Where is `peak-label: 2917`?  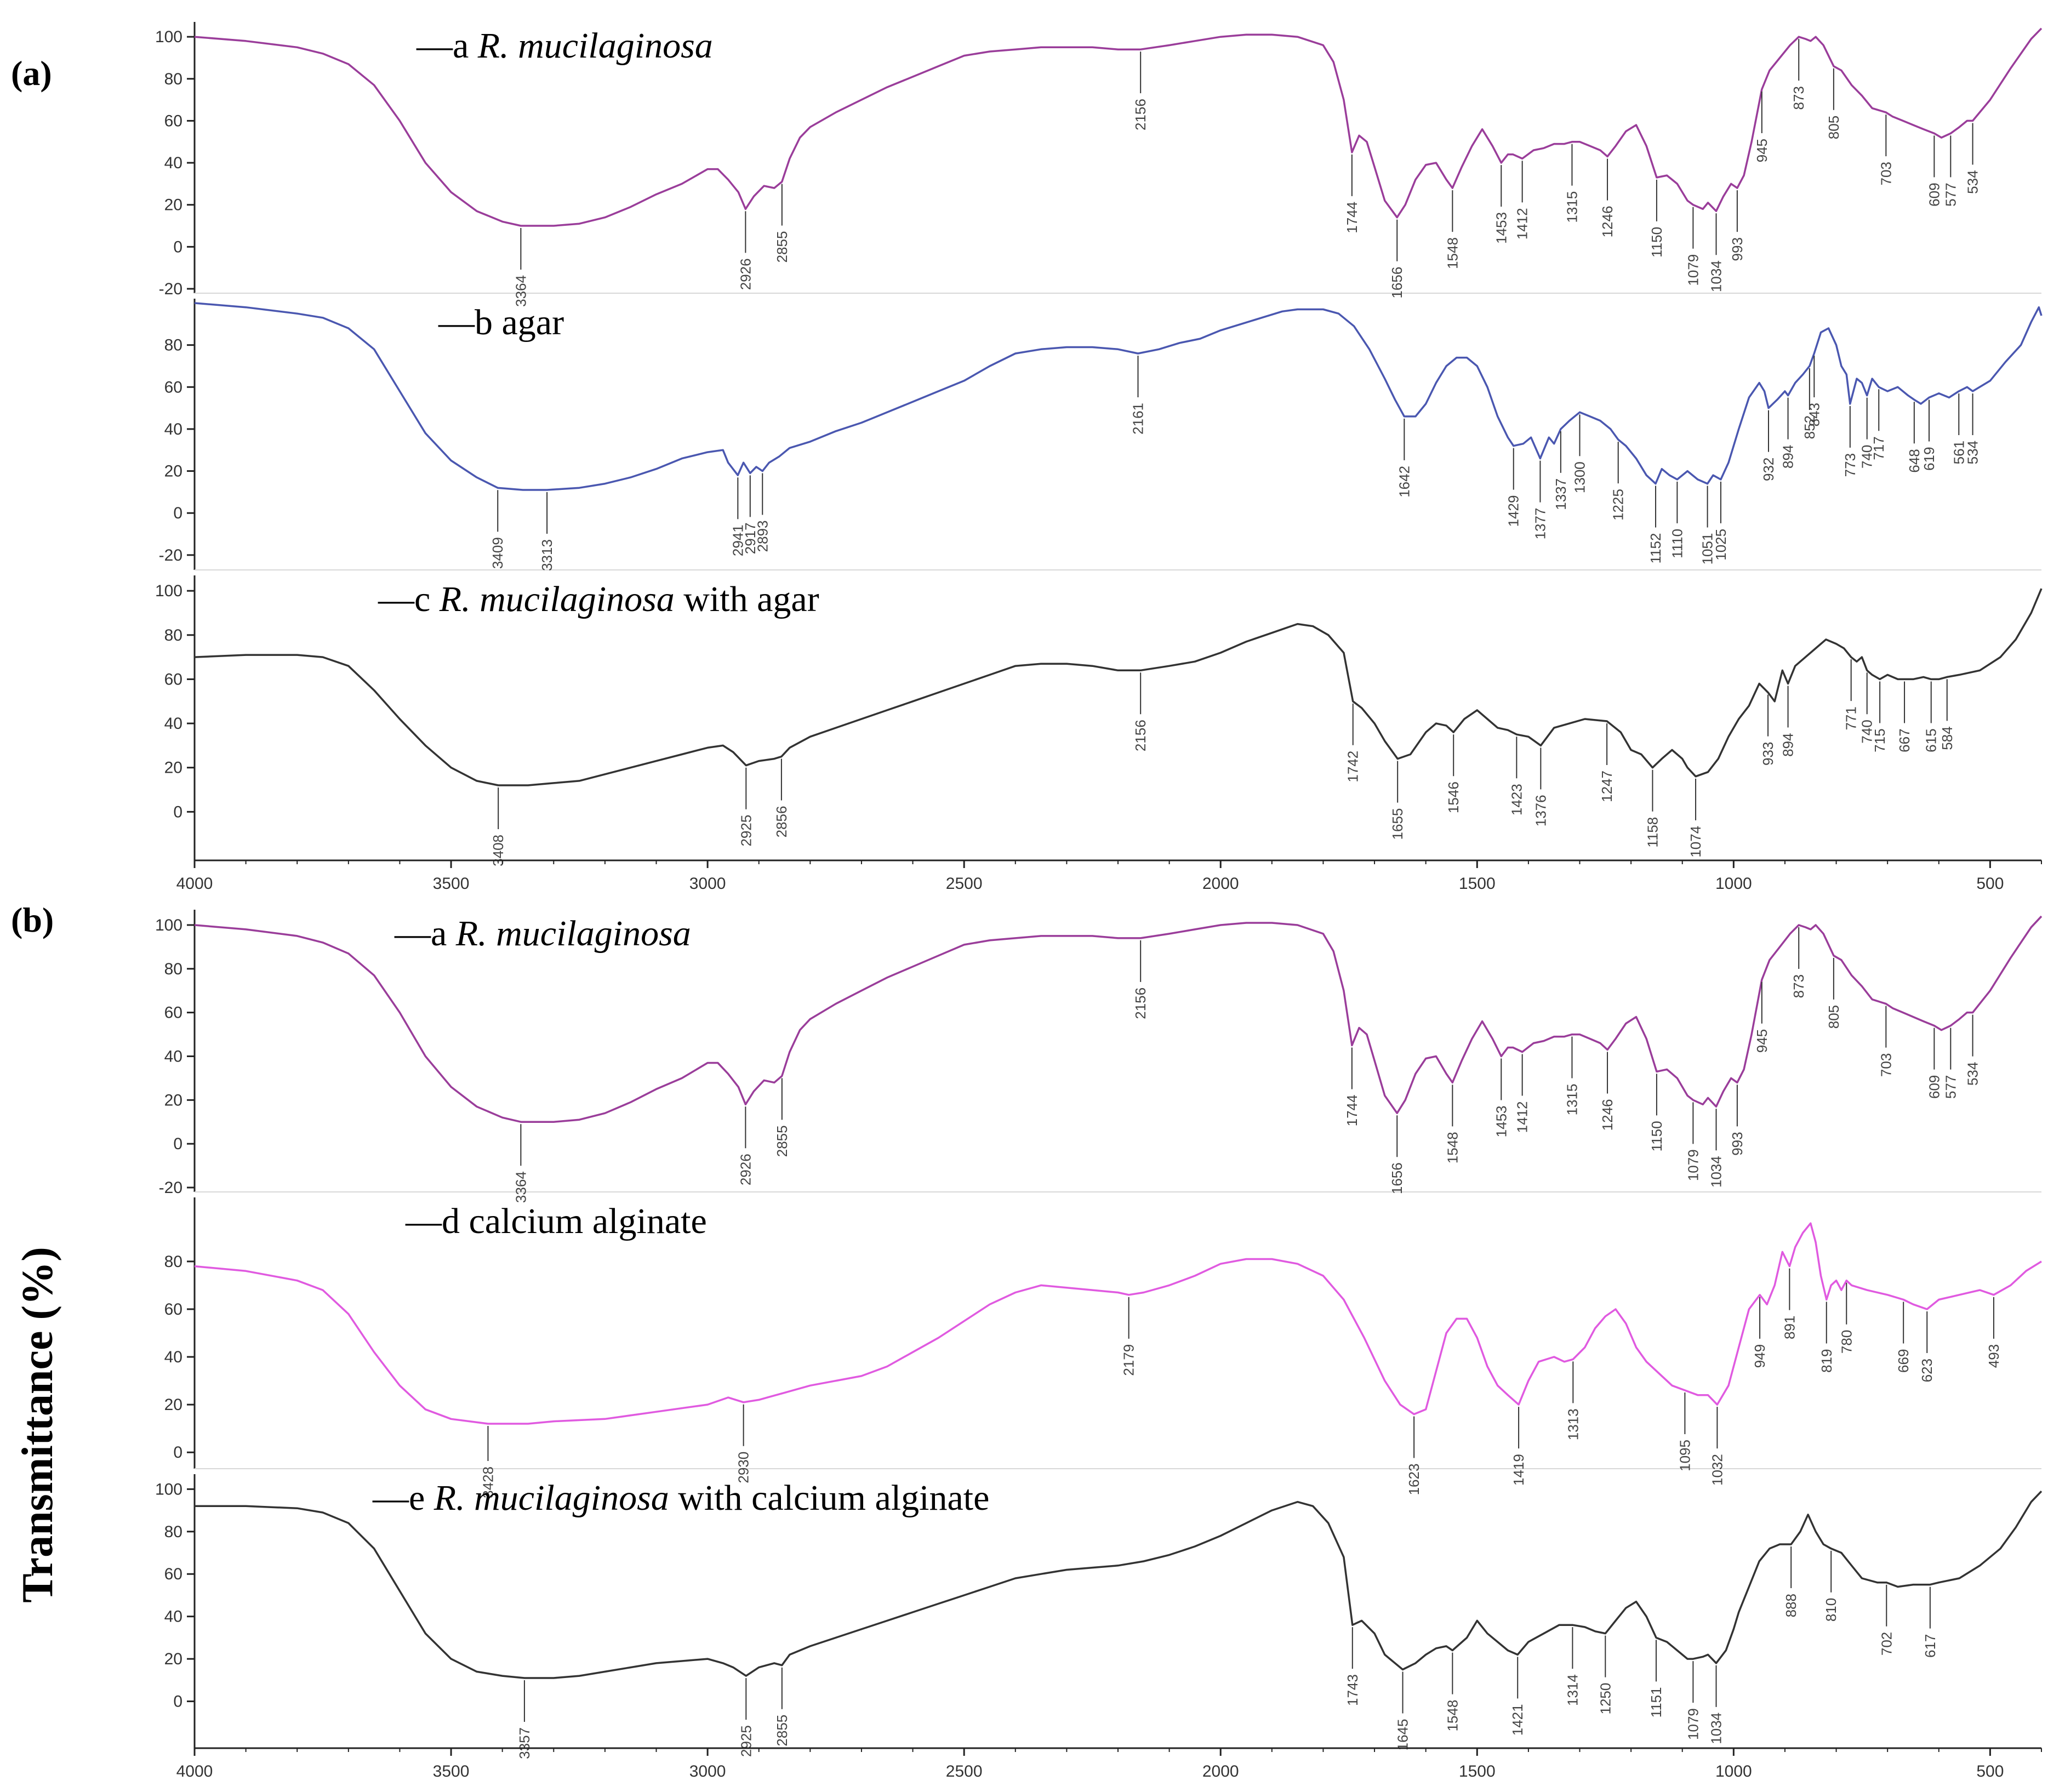
peak-label: 2917 is located at coordinates (750, 538).